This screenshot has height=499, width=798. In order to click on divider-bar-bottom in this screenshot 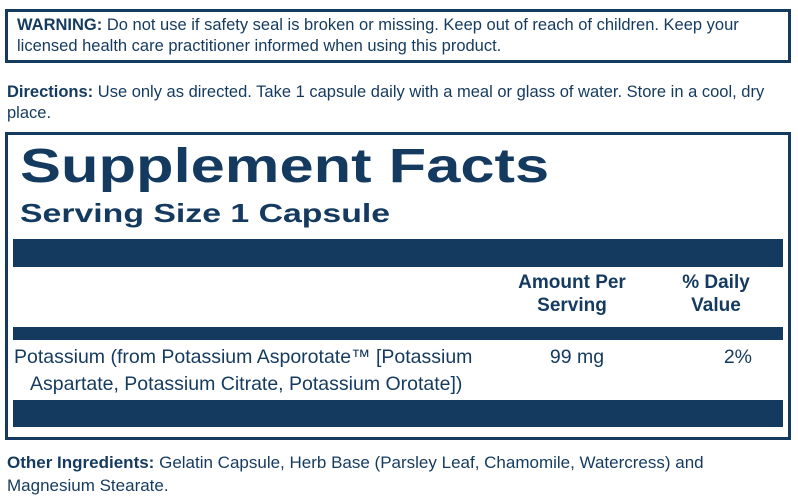, I will do `click(398, 413)`.